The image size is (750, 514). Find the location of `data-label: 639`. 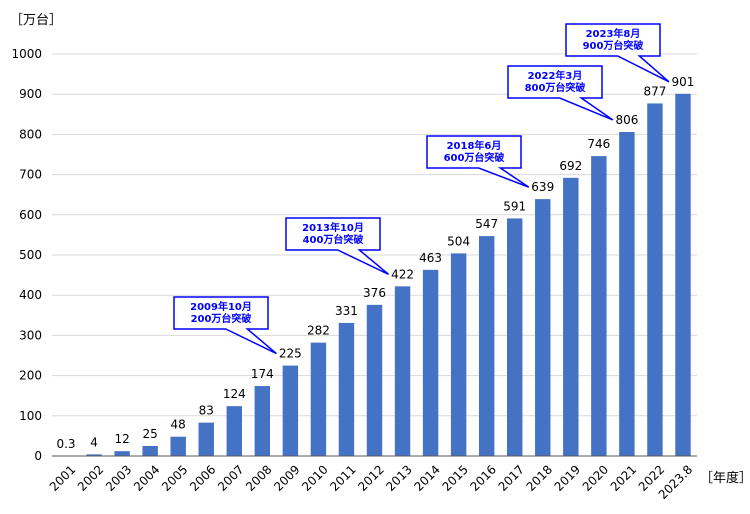

data-label: 639 is located at coordinates (542, 187).